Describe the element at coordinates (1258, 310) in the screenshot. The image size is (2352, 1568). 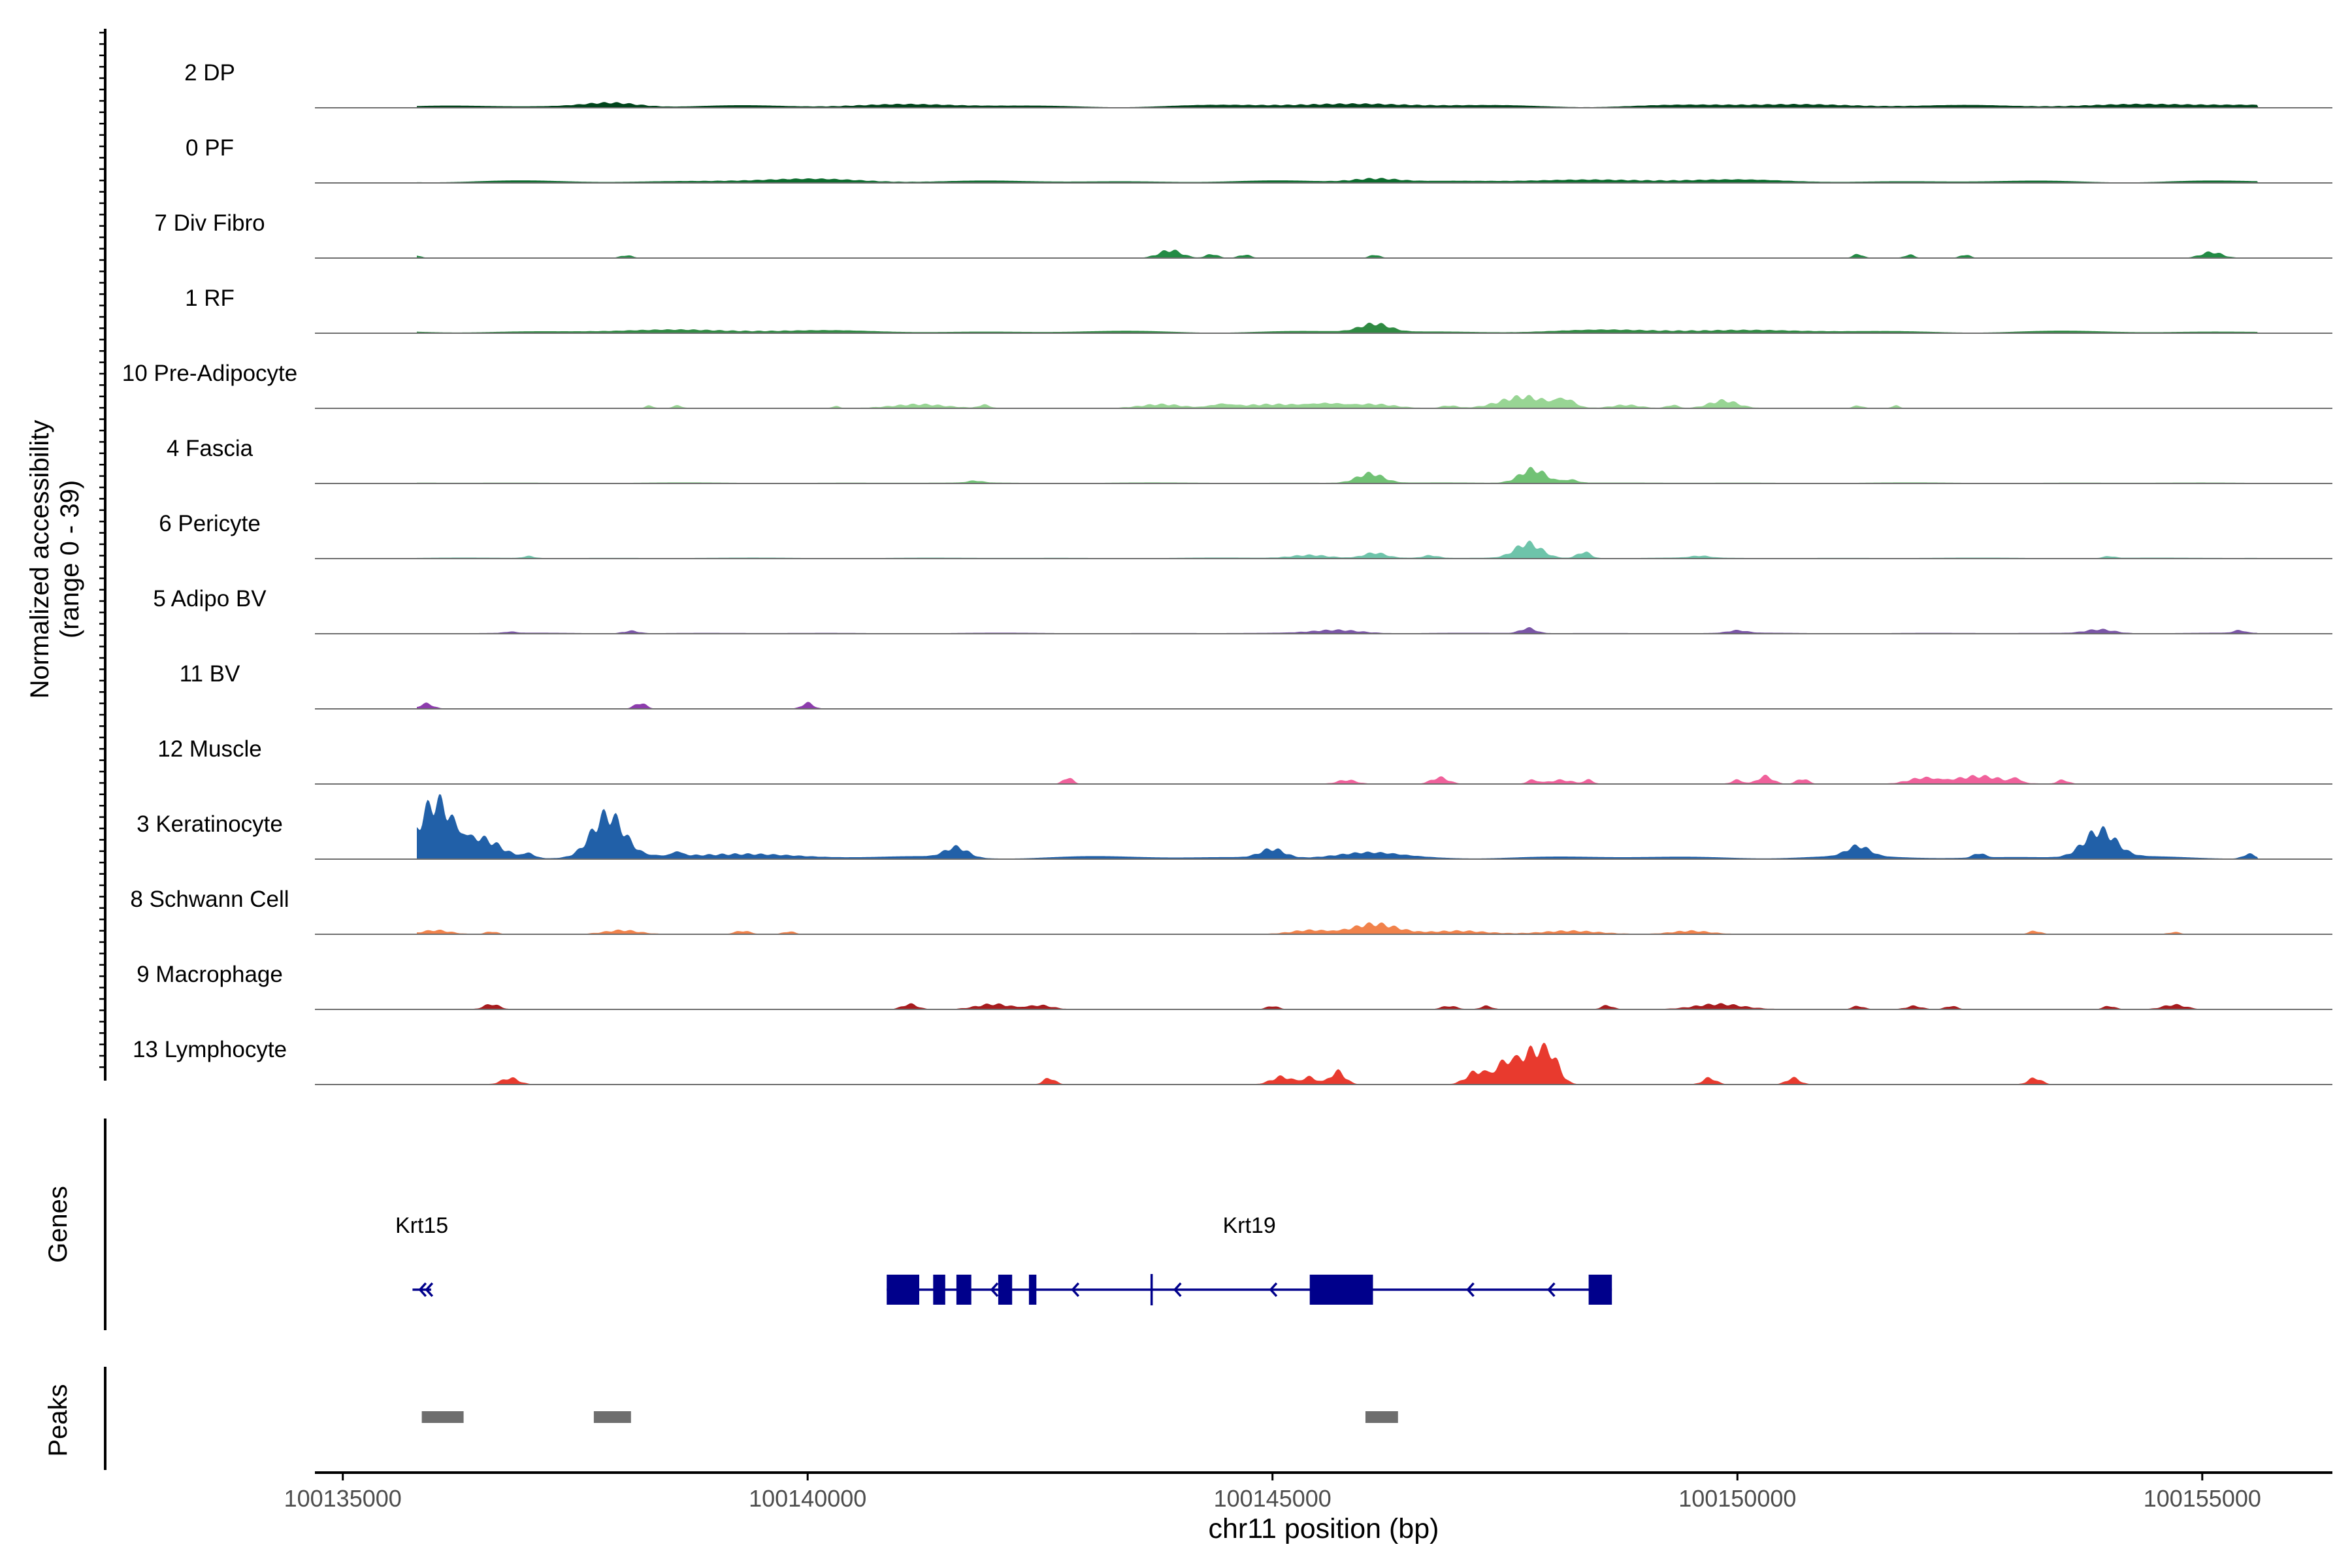
I see `coverage-track: 1 RF` at that location.